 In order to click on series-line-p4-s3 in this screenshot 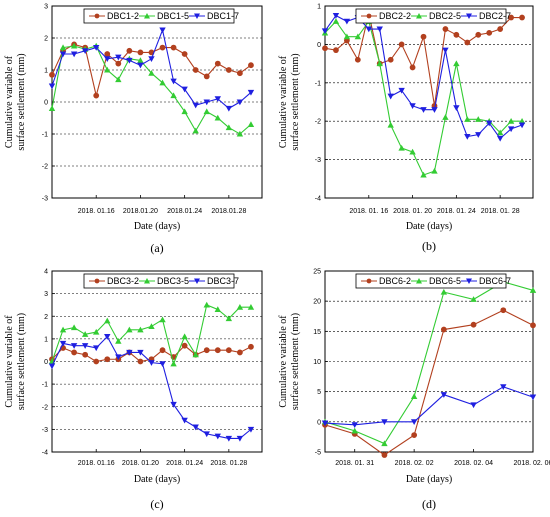, I will do `click(429, 406)`.